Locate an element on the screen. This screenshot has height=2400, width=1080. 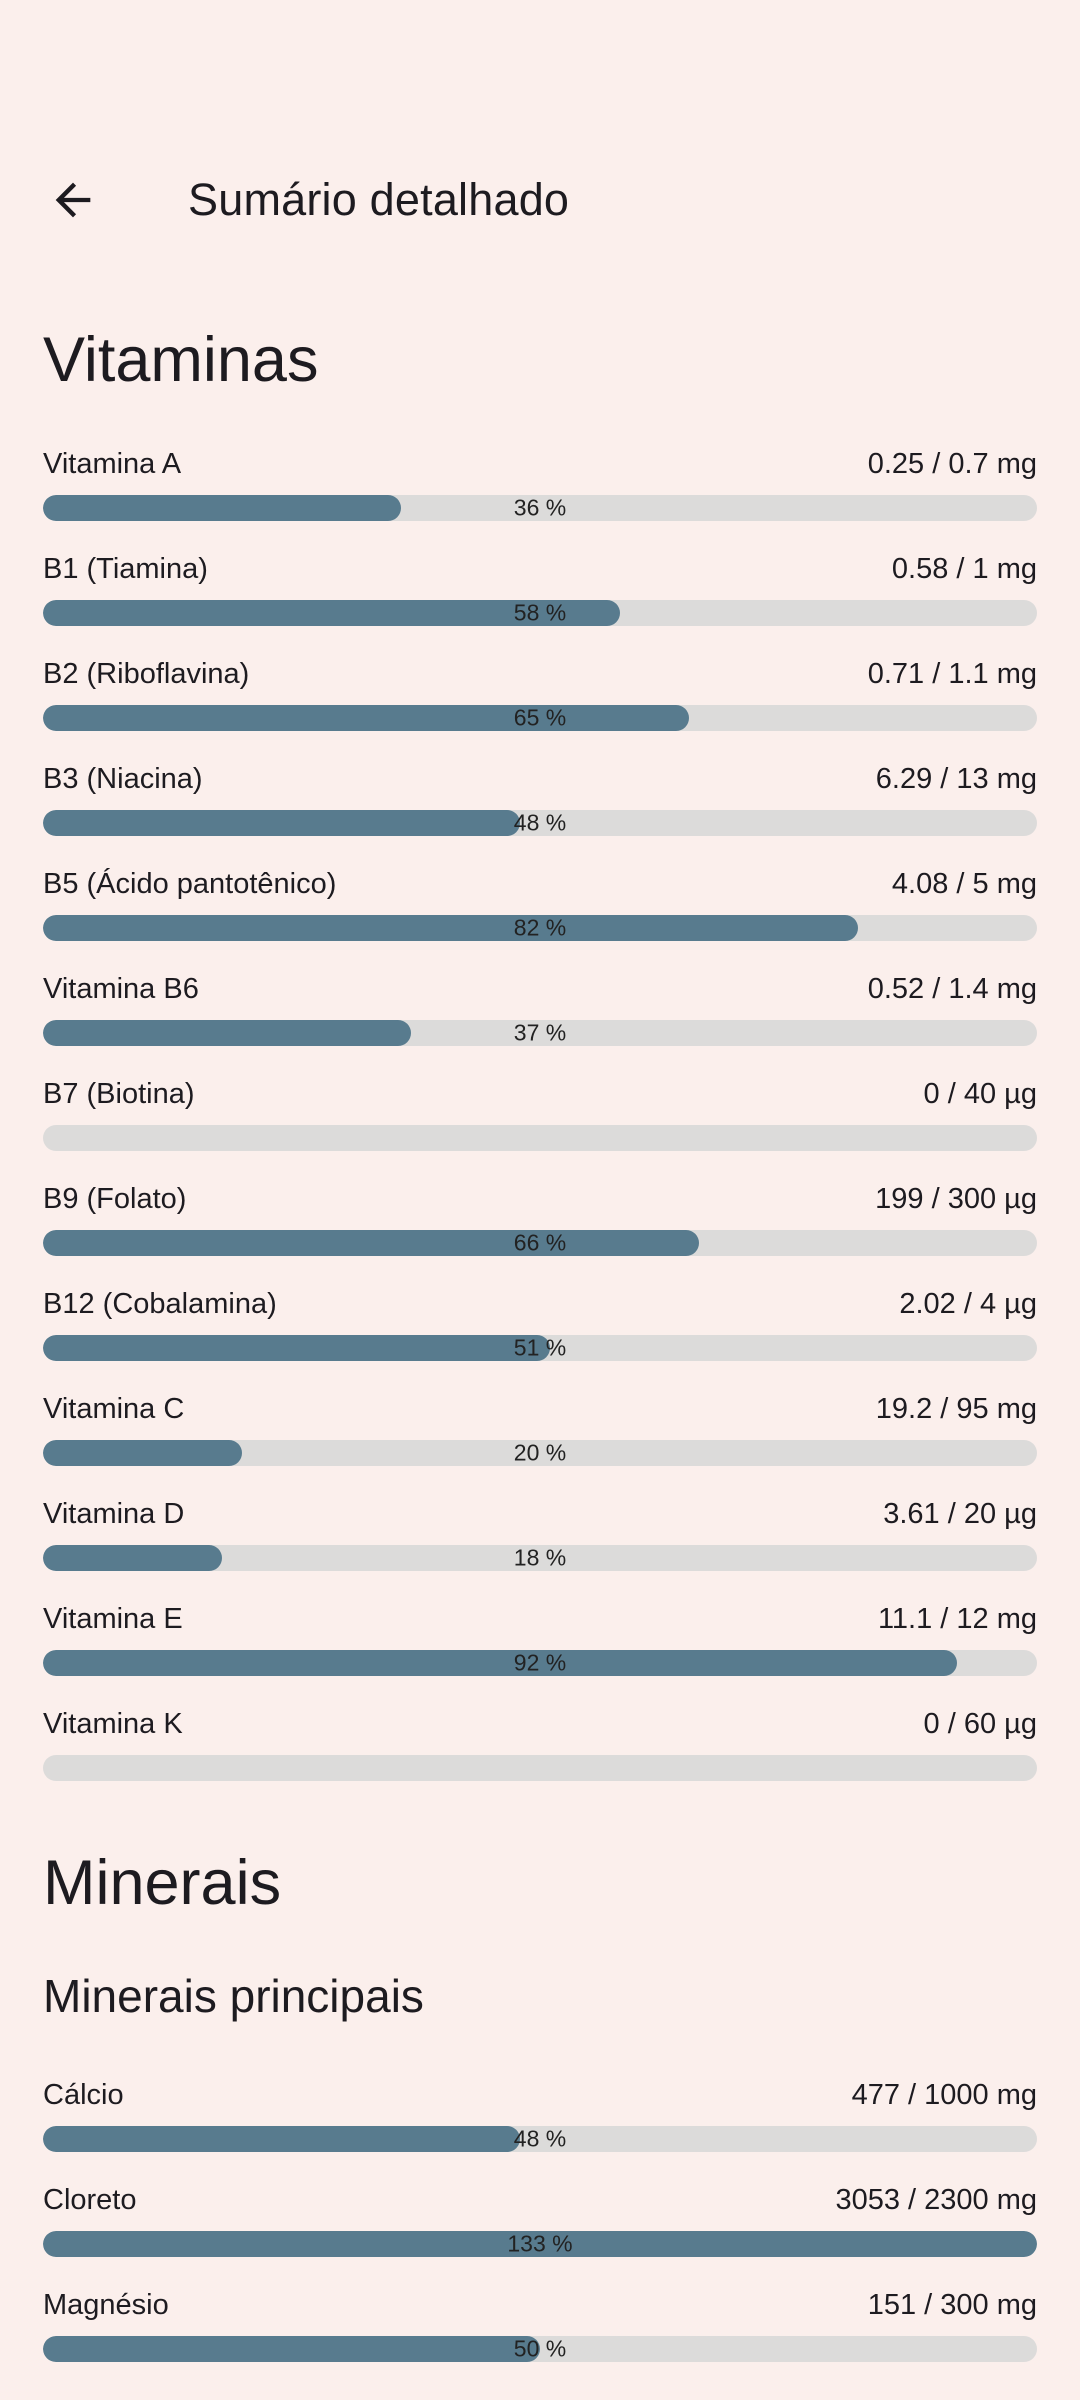
progress-bar: 51 % is located at coordinates (540, 1348).